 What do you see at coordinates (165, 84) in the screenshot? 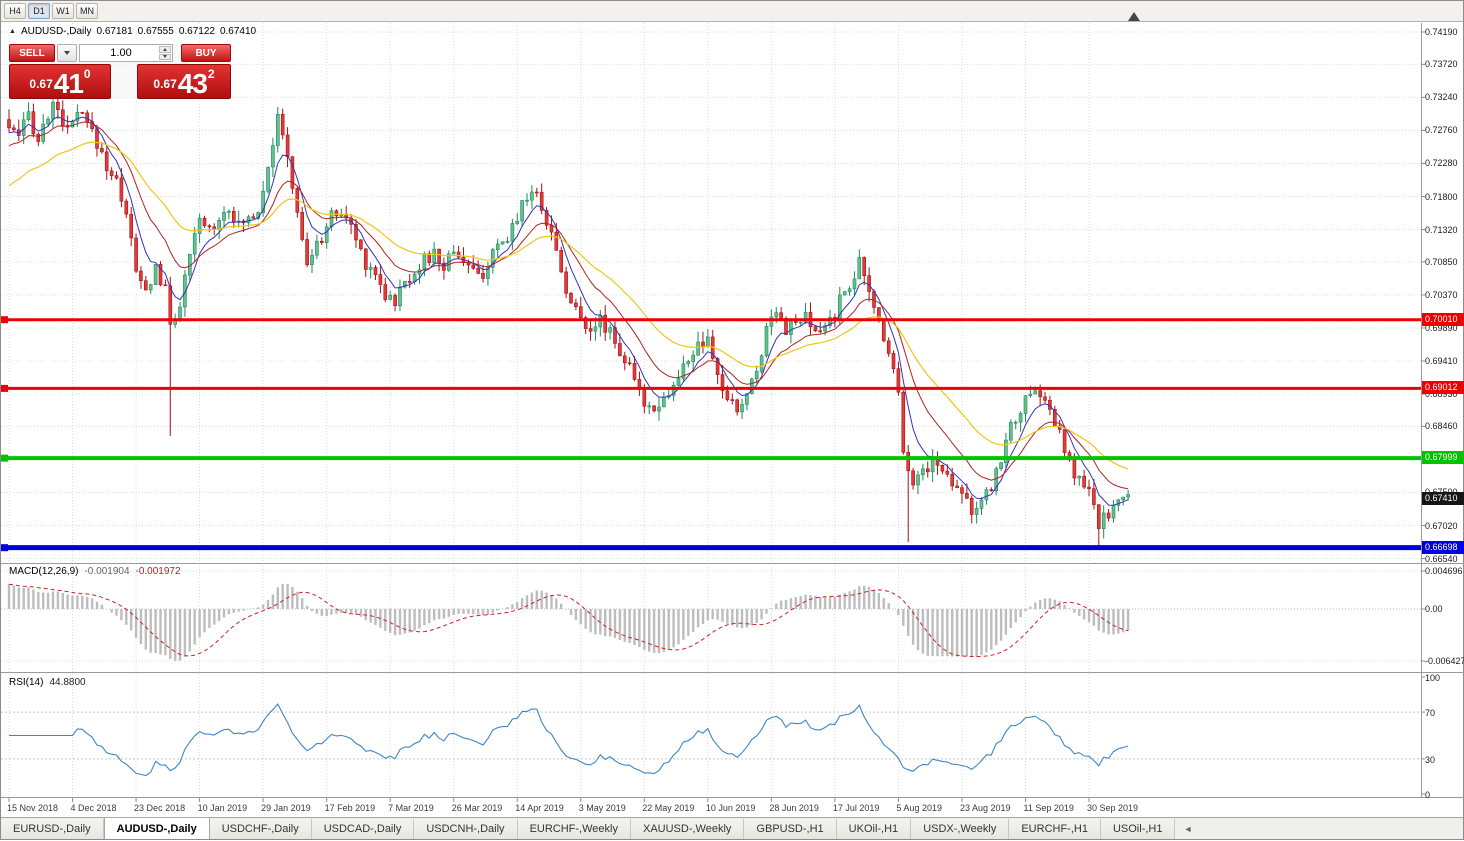
I see `buy-price-prefix: 0.67` at bounding box center [165, 84].